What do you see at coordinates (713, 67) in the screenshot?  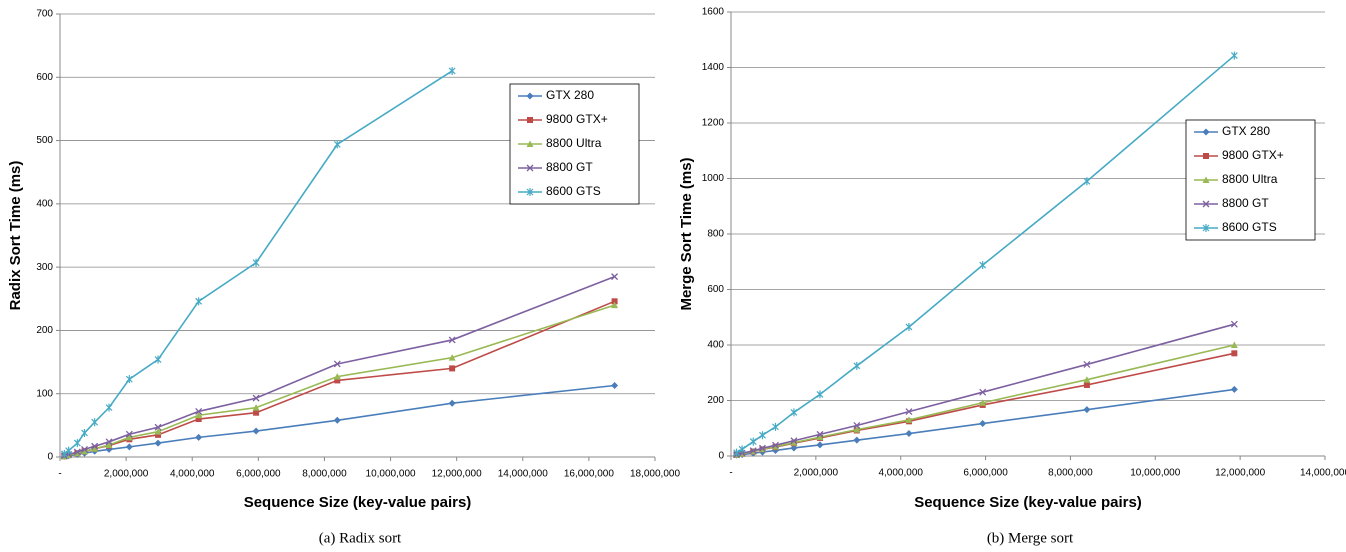 I see `y-tick-label: 1400` at bounding box center [713, 67].